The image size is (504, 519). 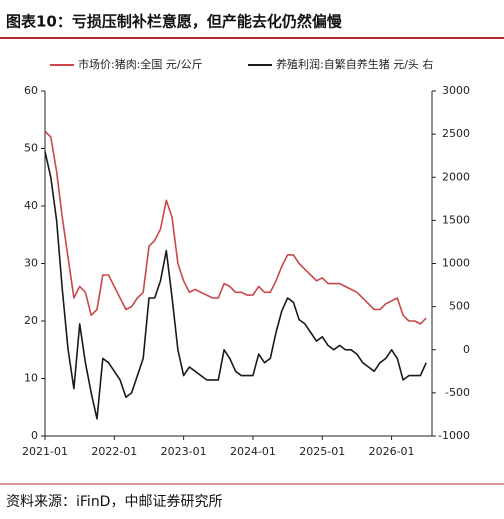 What do you see at coordinates (459, 306) in the screenshot?
I see `y2-tick-label: 500` at bounding box center [459, 306].